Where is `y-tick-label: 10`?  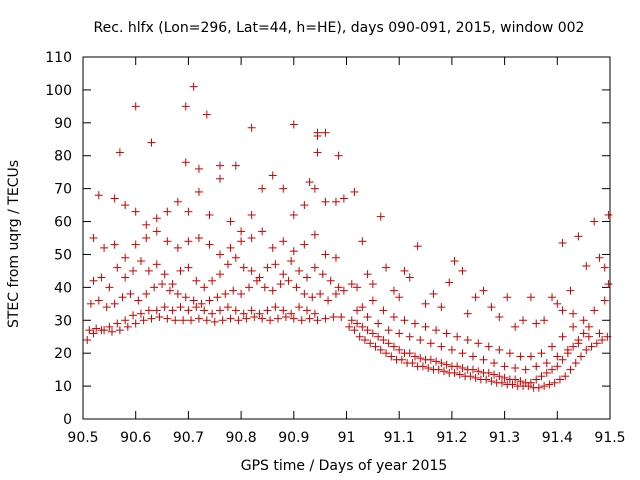
y-tick-label: 10 is located at coordinates (63, 387).